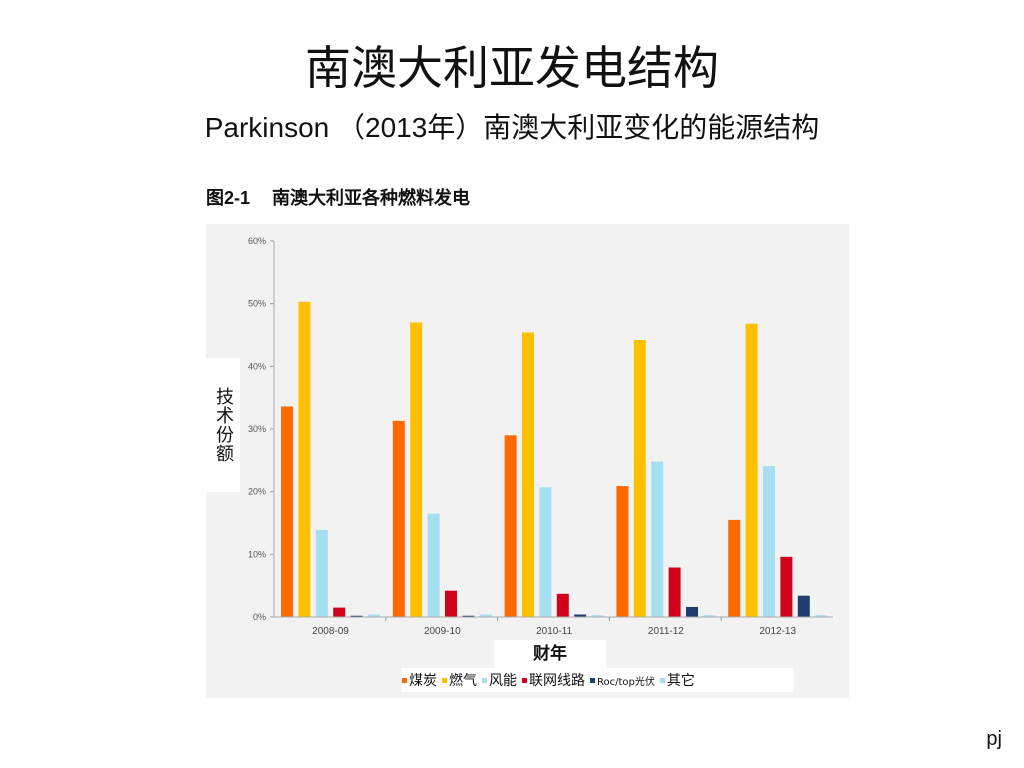  I want to click on figure-caption: 图2-1 南澳大利亚各种燃料发电, so click(338, 198).